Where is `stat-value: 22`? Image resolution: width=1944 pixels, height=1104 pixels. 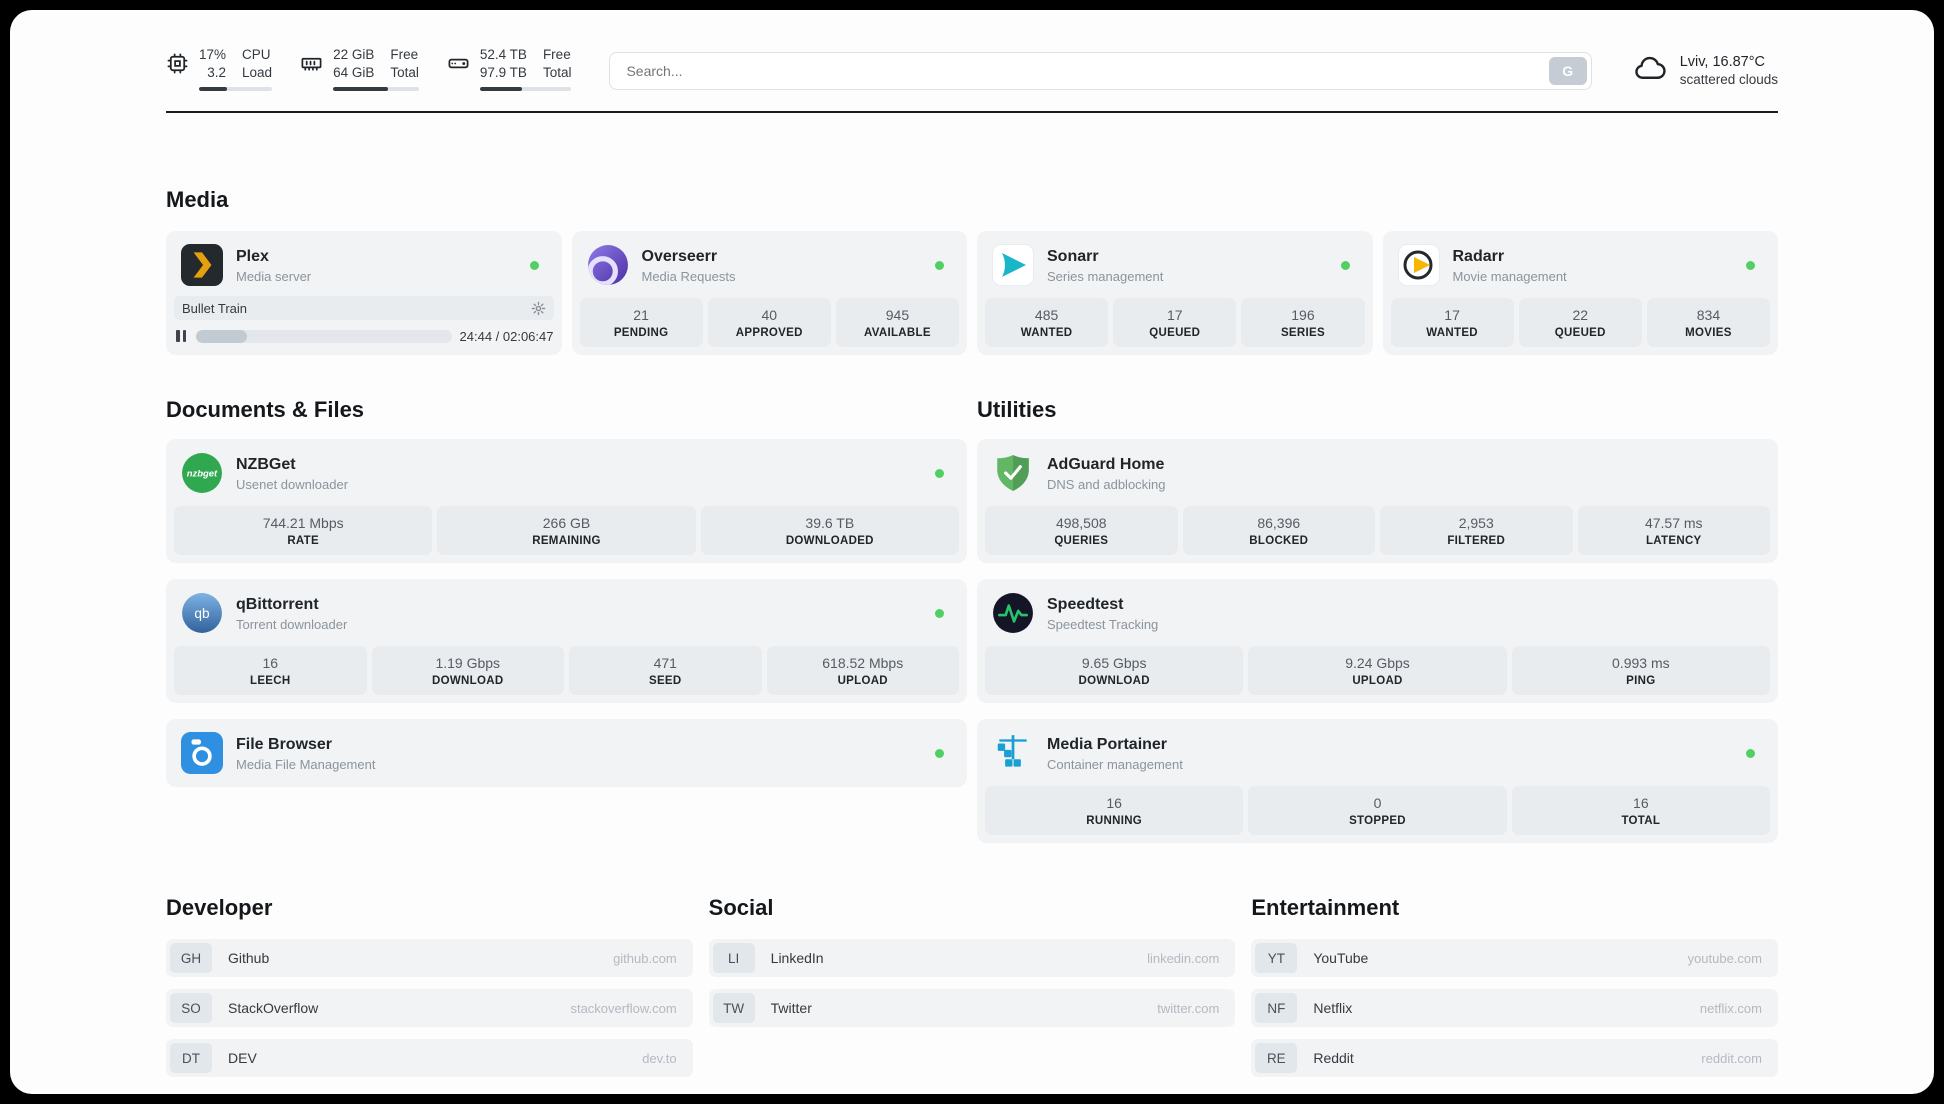
stat-value: 22 is located at coordinates (1580, 315).